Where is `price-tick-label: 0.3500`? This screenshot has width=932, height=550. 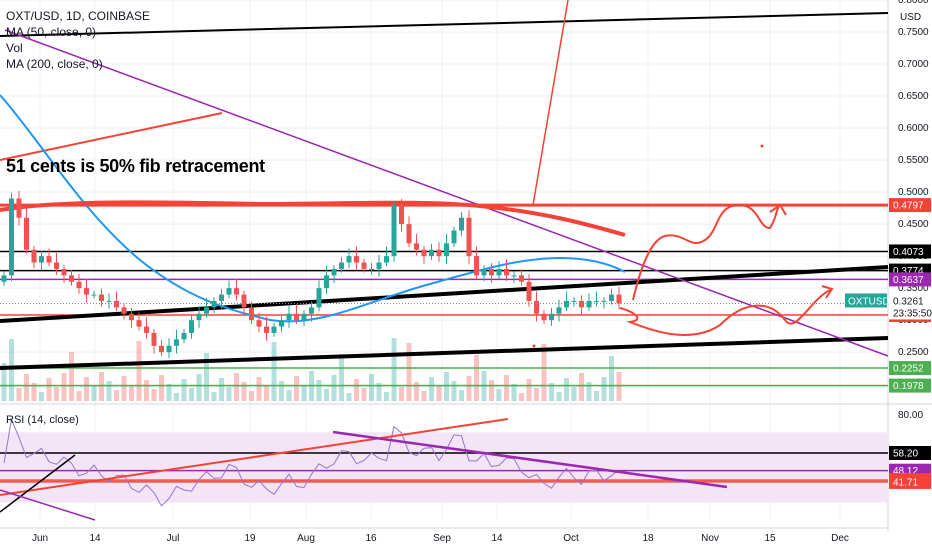
price-tick-label: 0.3500 is located at coordinates (913, 288).